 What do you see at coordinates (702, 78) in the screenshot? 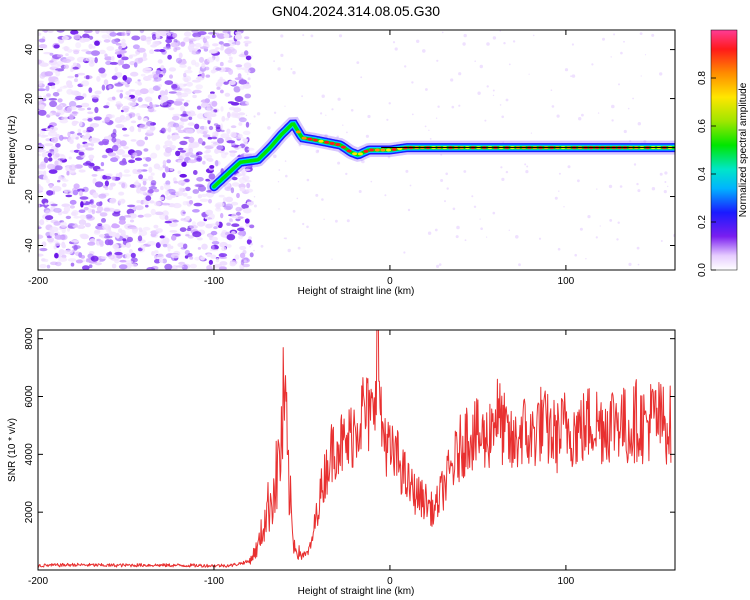
I see `colorbar-tick-label: 0.8` at bounding box center [702, 78].